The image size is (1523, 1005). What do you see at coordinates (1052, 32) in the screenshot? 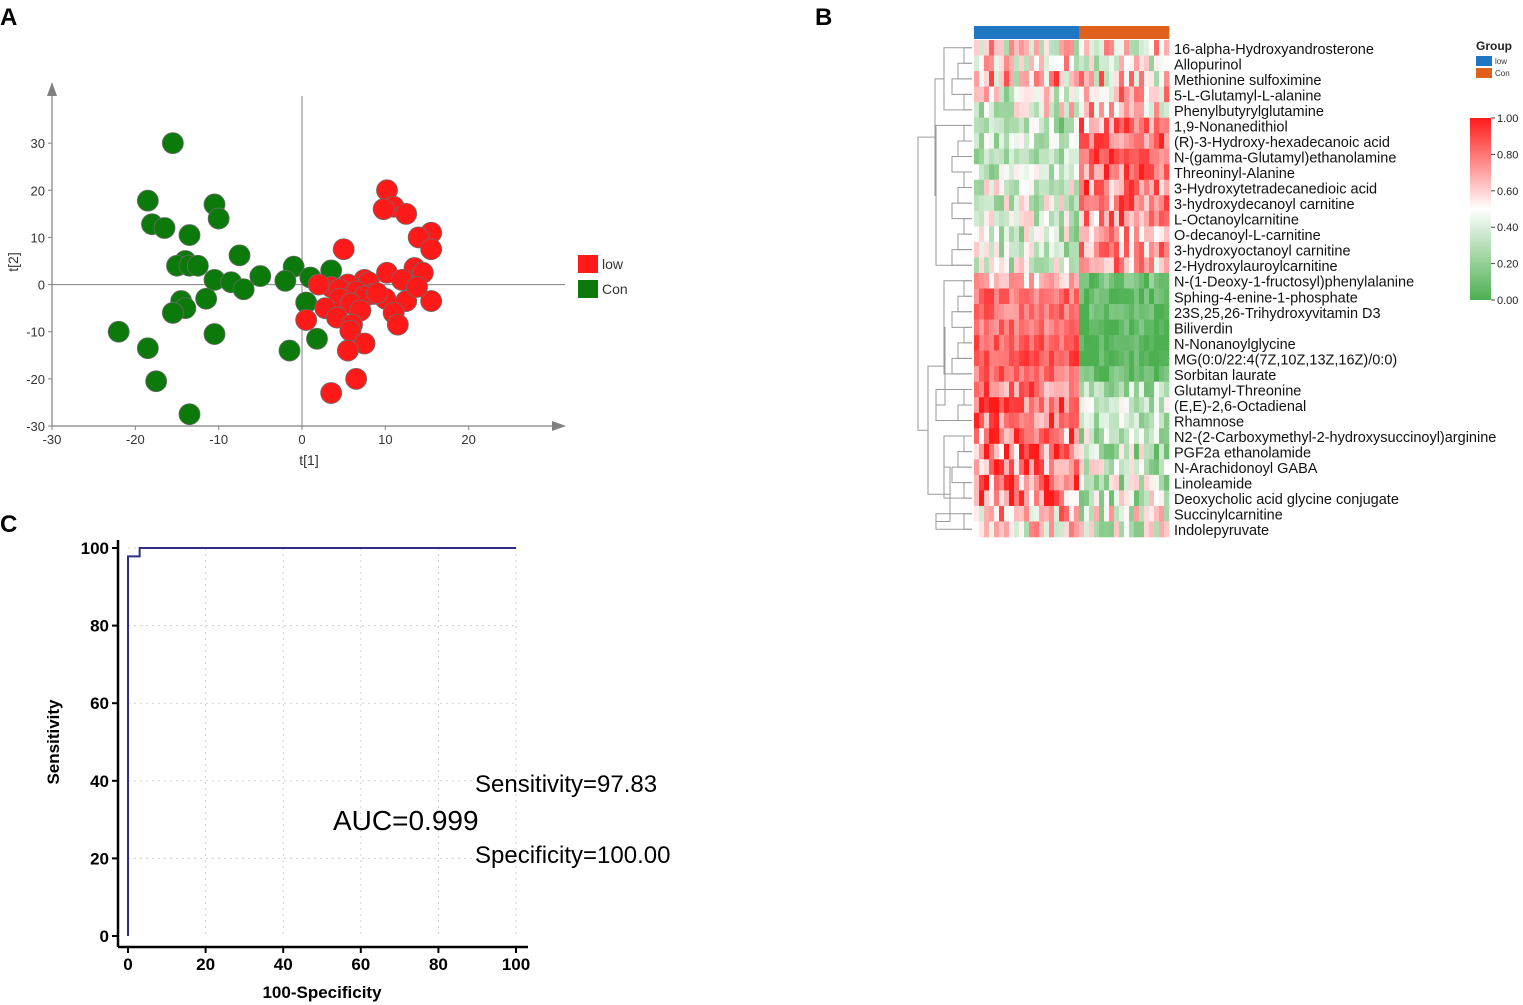
I see `group-bar-low` at bounding box center [1052, 32].